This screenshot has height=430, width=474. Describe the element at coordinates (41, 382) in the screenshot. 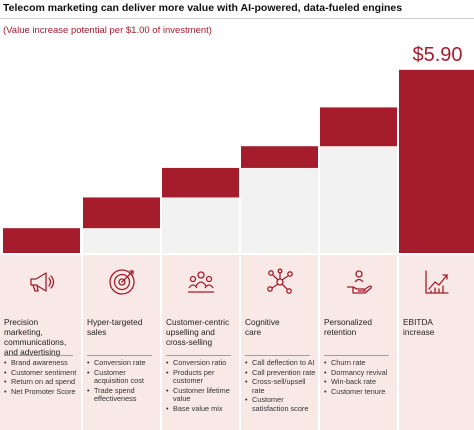

I see `metric-item: Return on ad spend` at that location.